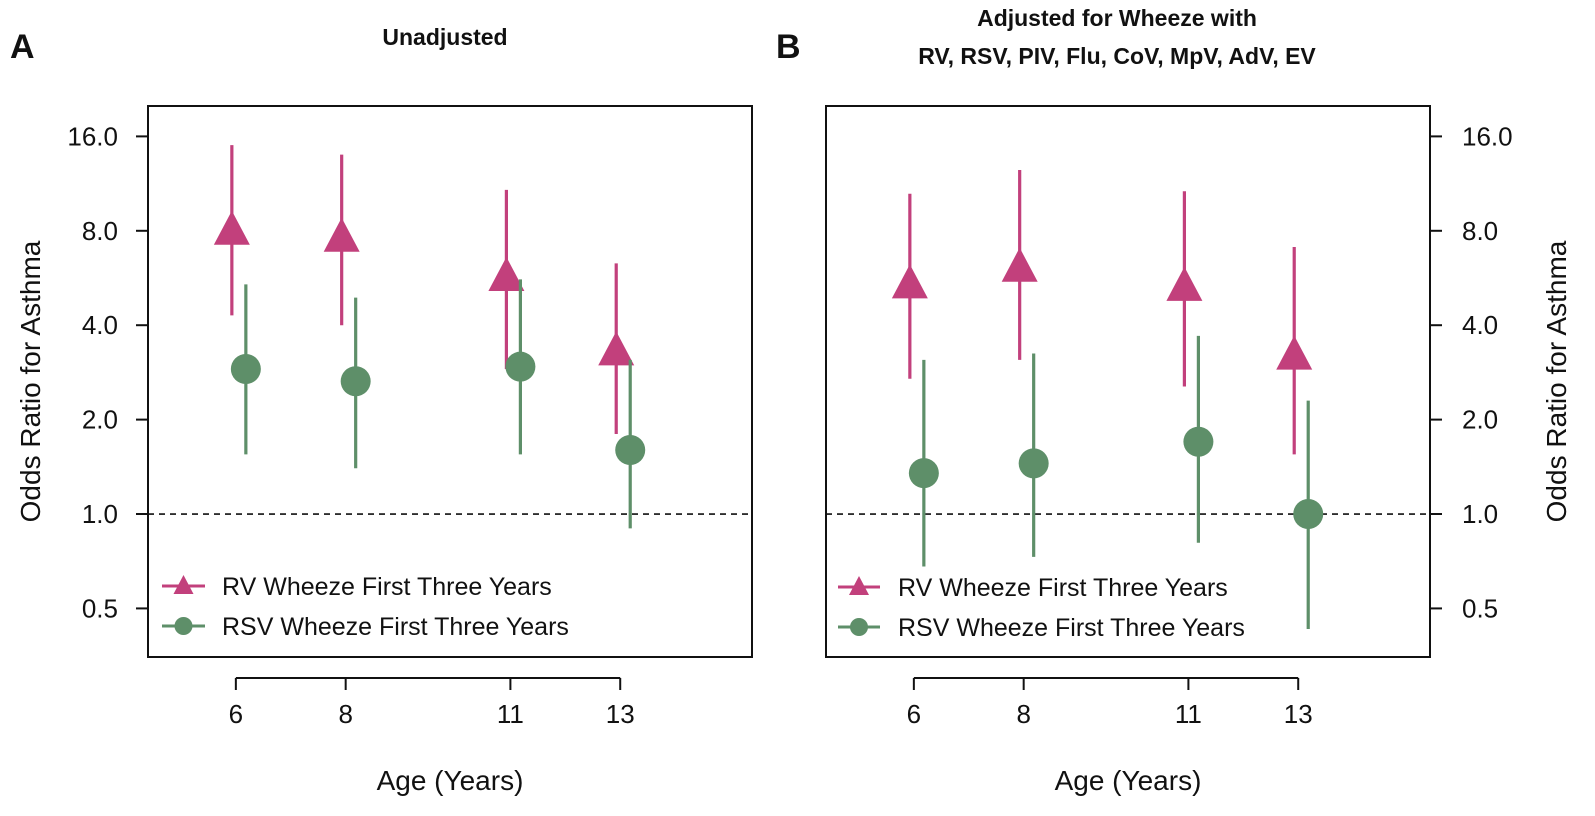 This screenshot has width=1595, height=816. I want to click on chart-title: Unadjusted, so click(444, 37).